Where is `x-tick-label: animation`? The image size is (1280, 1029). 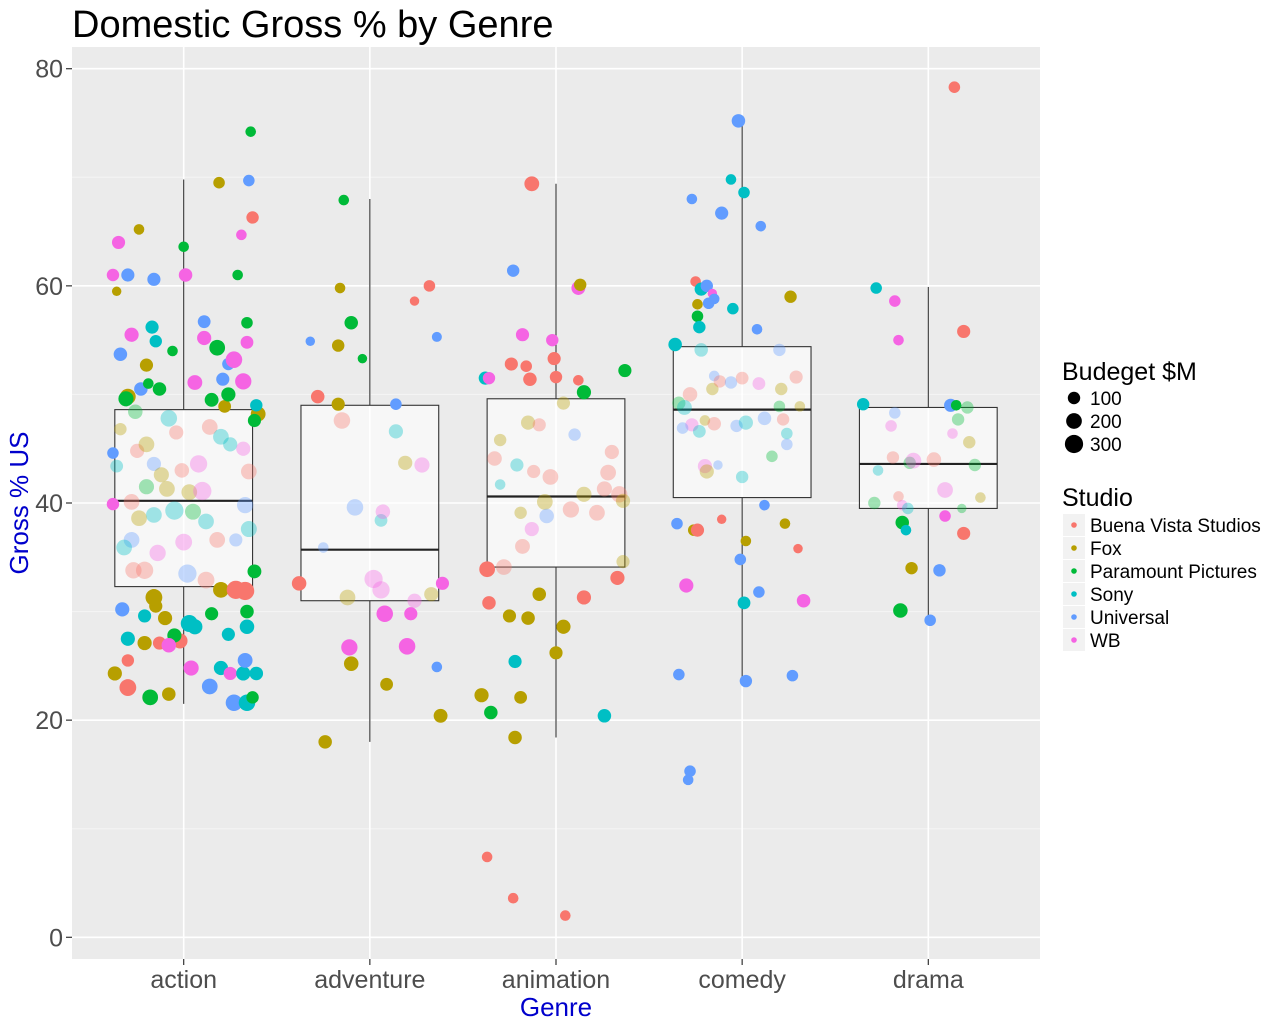 x-tick-label: animation is located at coordinates (556, 980).